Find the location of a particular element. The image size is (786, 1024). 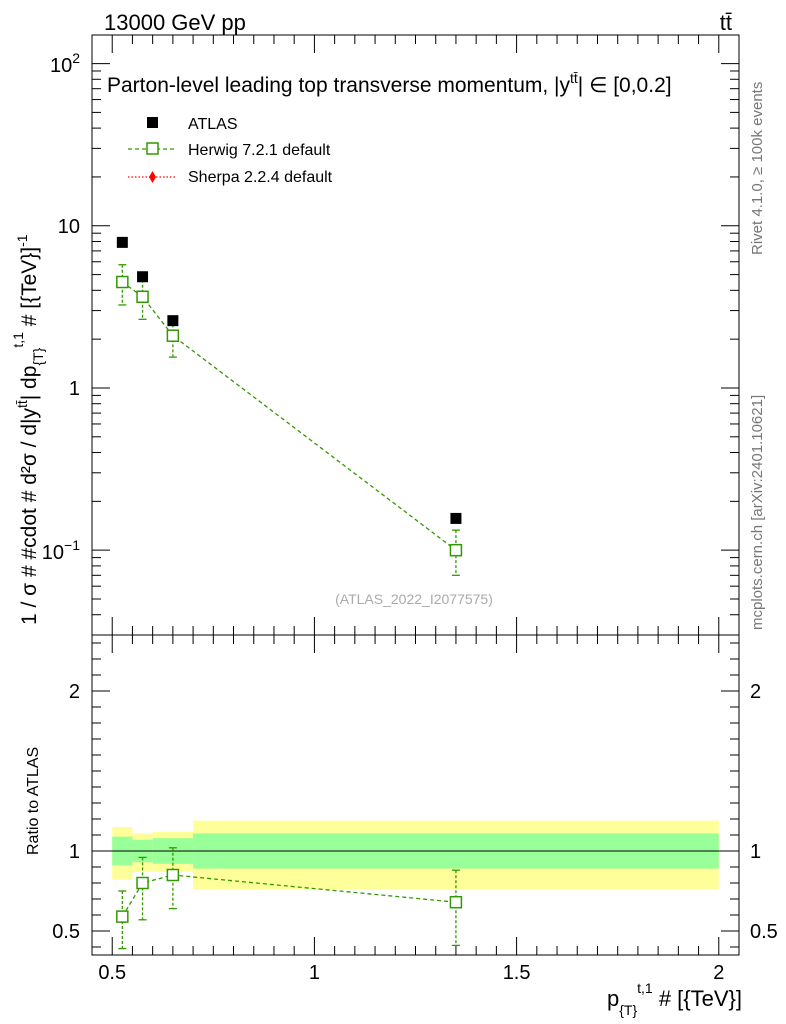

y-tick-label-1: 1 is located at coordinates (74, 389).